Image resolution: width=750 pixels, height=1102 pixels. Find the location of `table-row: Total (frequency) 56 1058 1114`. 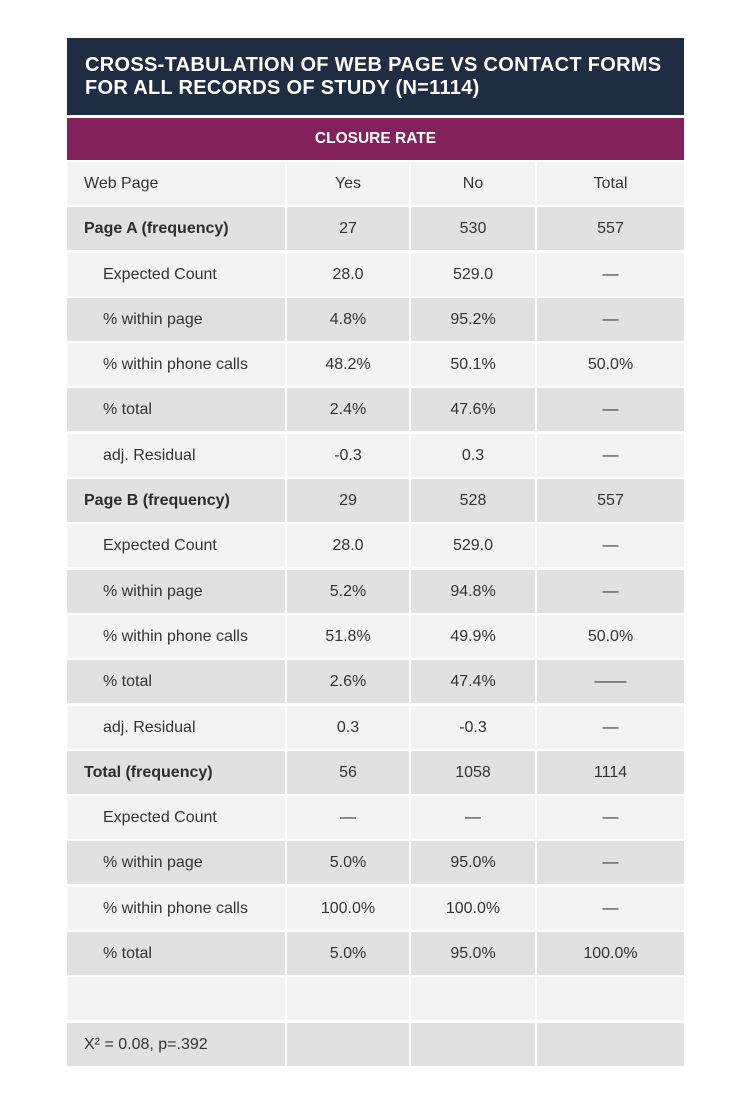

table-row: Total (frequency) 56 1058 1114 is located at coordinates (375, 772).